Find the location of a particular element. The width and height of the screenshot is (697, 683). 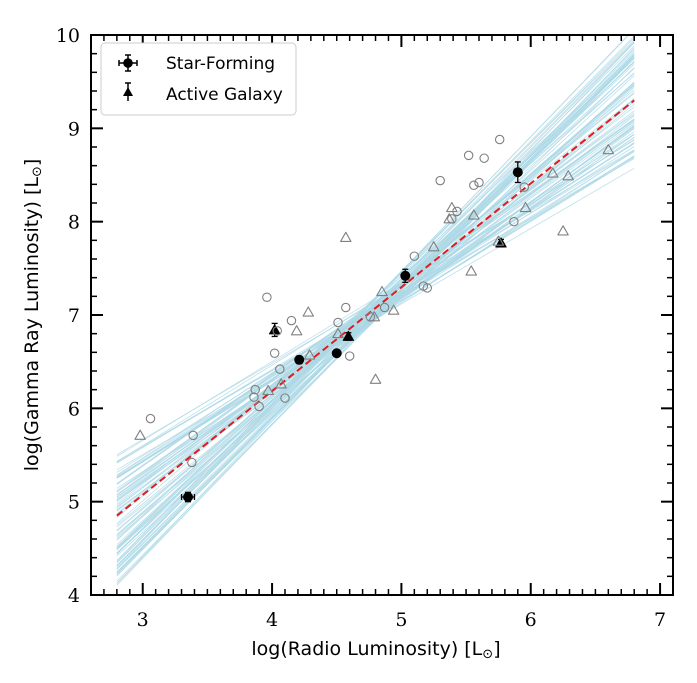

y-axis-label-close: ] is located at coordinates (32, 162).